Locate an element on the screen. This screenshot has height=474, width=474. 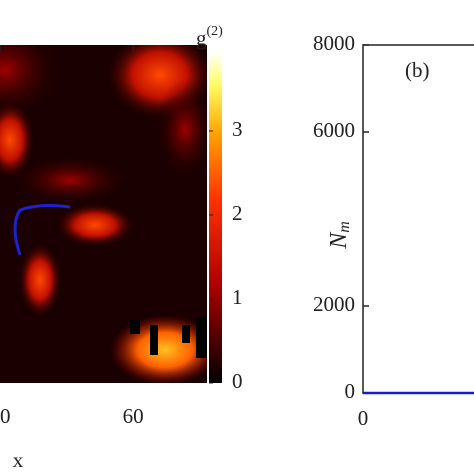
trajectory is located at coordinates (42, 230).